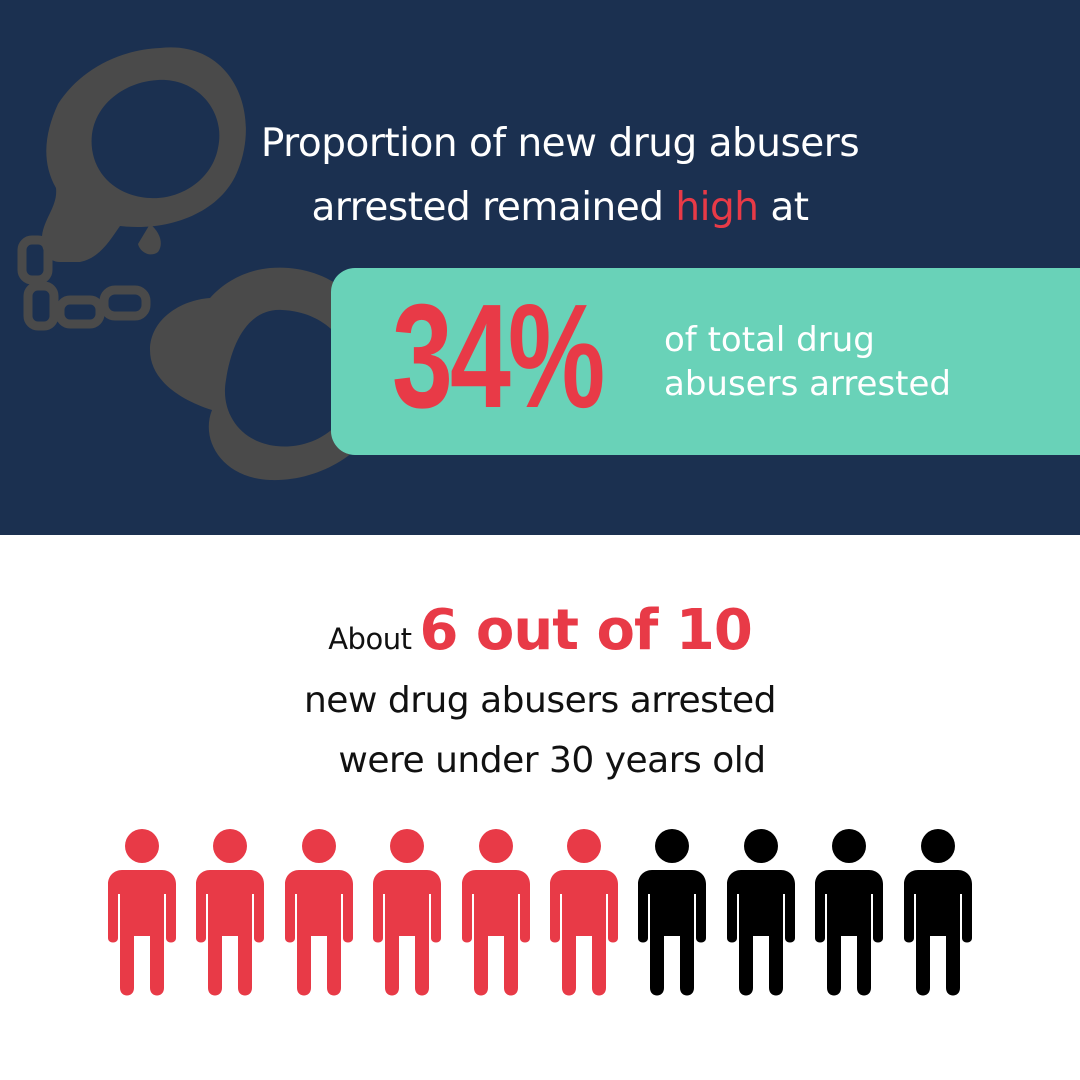 This screenshot has height=1080, width=1080. I want to click on stat-caption: of total drug abusers arrested, so click(864, 362).